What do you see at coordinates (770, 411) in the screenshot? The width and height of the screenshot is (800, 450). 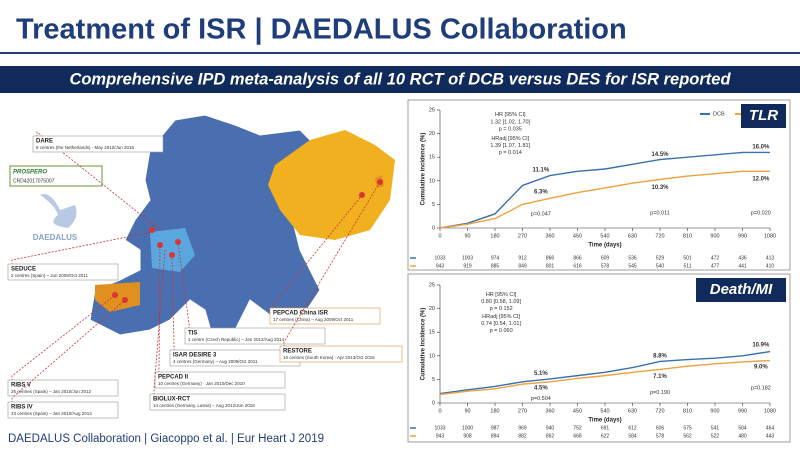 I see `x-tick-label: 1080` at bounding box center [770, 411].